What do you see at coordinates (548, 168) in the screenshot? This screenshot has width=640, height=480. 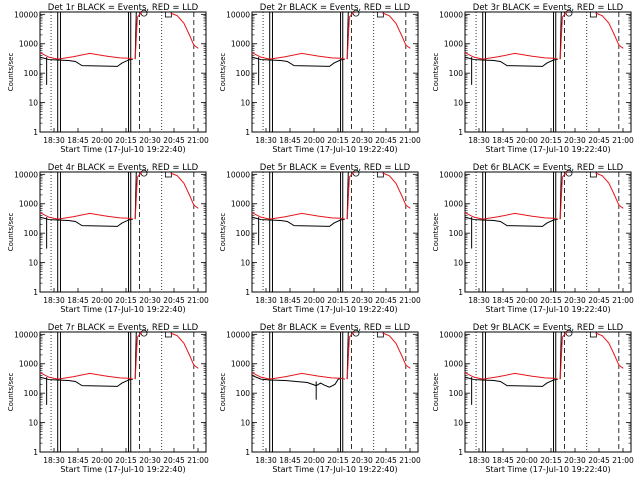 I see `panel-title: Det 6r BLACK = Events, RED = LLD` at bounding box center [548, 168].